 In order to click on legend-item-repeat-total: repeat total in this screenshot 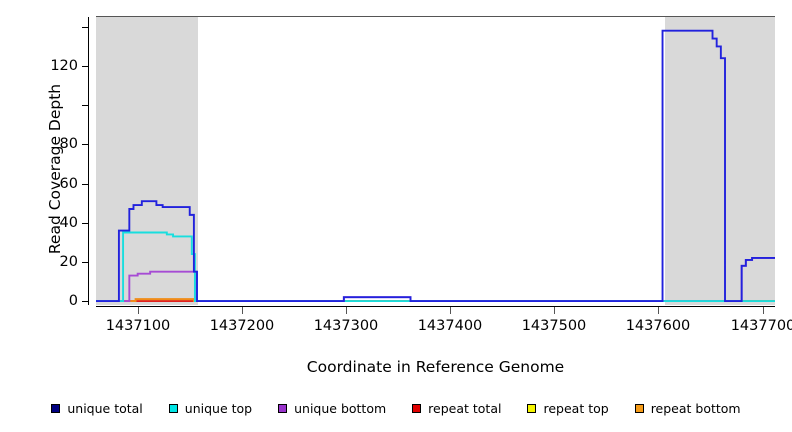, I will do `click(456, 408)`.